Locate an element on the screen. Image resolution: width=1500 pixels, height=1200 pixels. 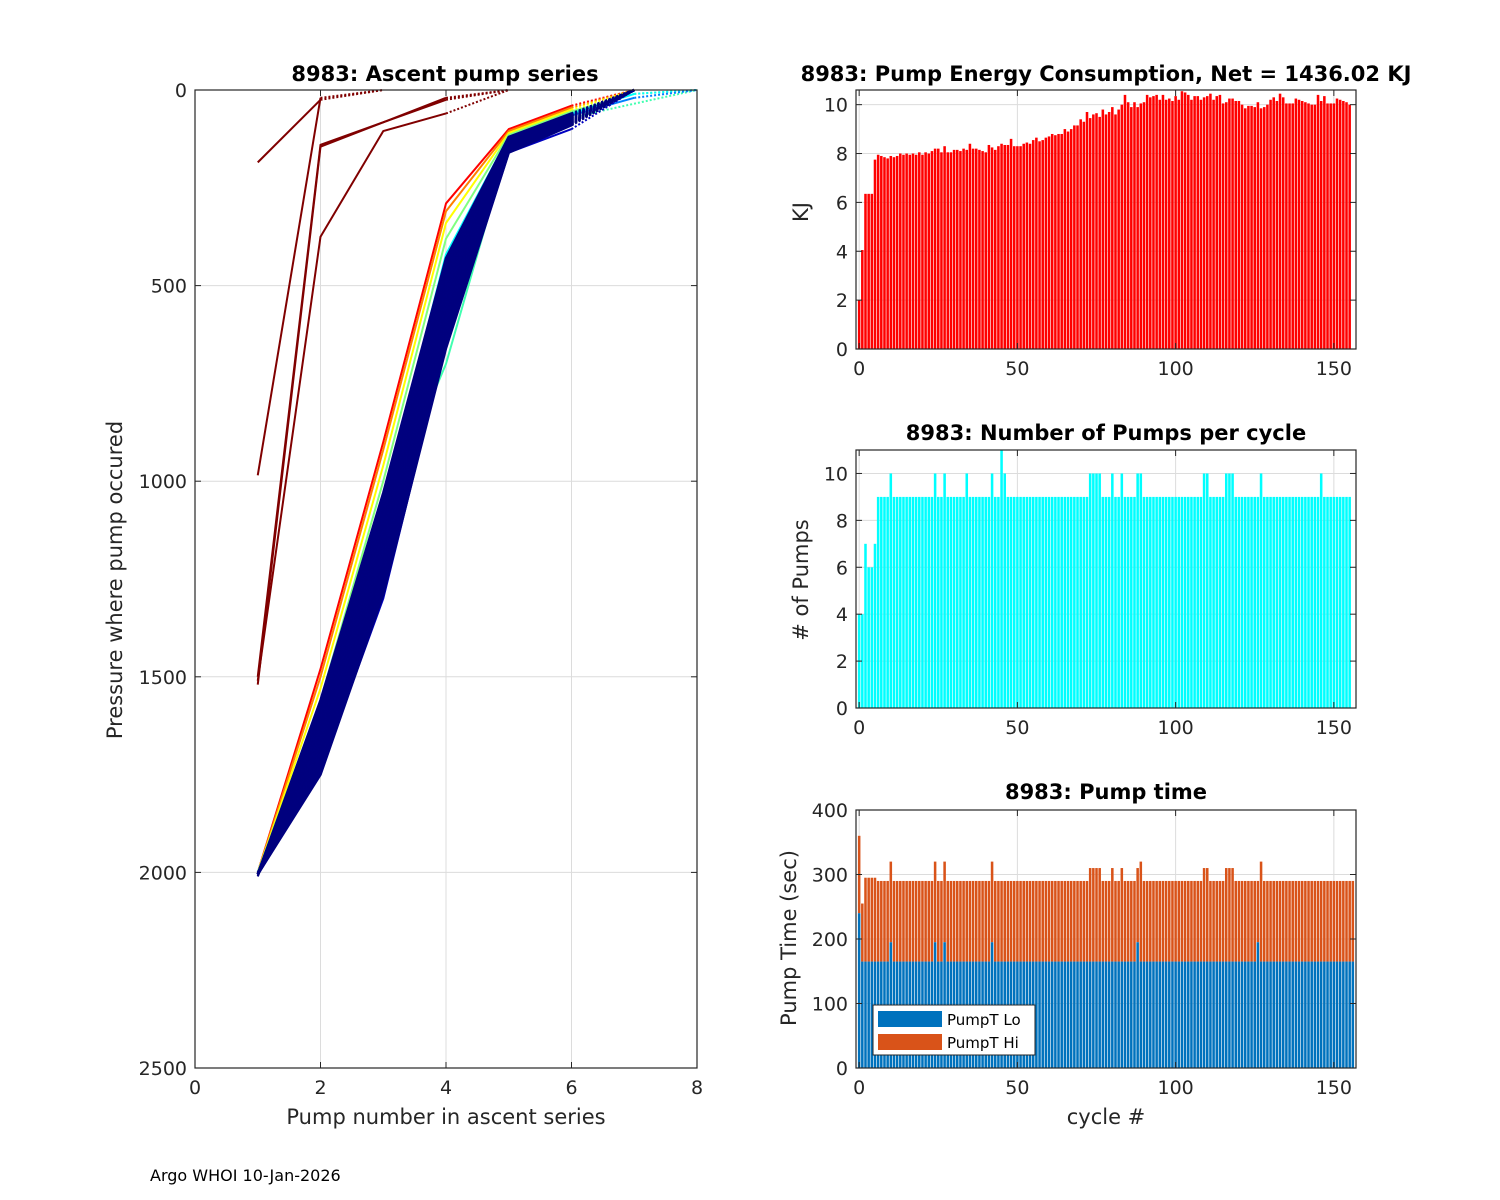
pumps-x-tick-label: 150 is located at coordinates (1334, 728).